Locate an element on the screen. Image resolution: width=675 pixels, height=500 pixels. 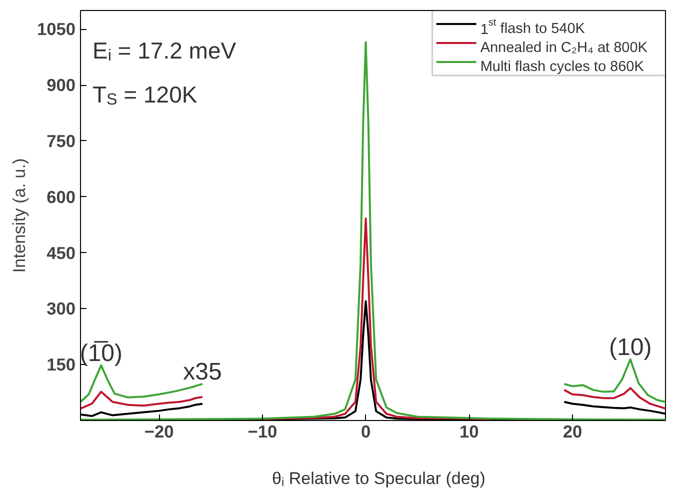
legend-label: Annealed in C₂H₄ at 800K is located at coordinates (564, 48).